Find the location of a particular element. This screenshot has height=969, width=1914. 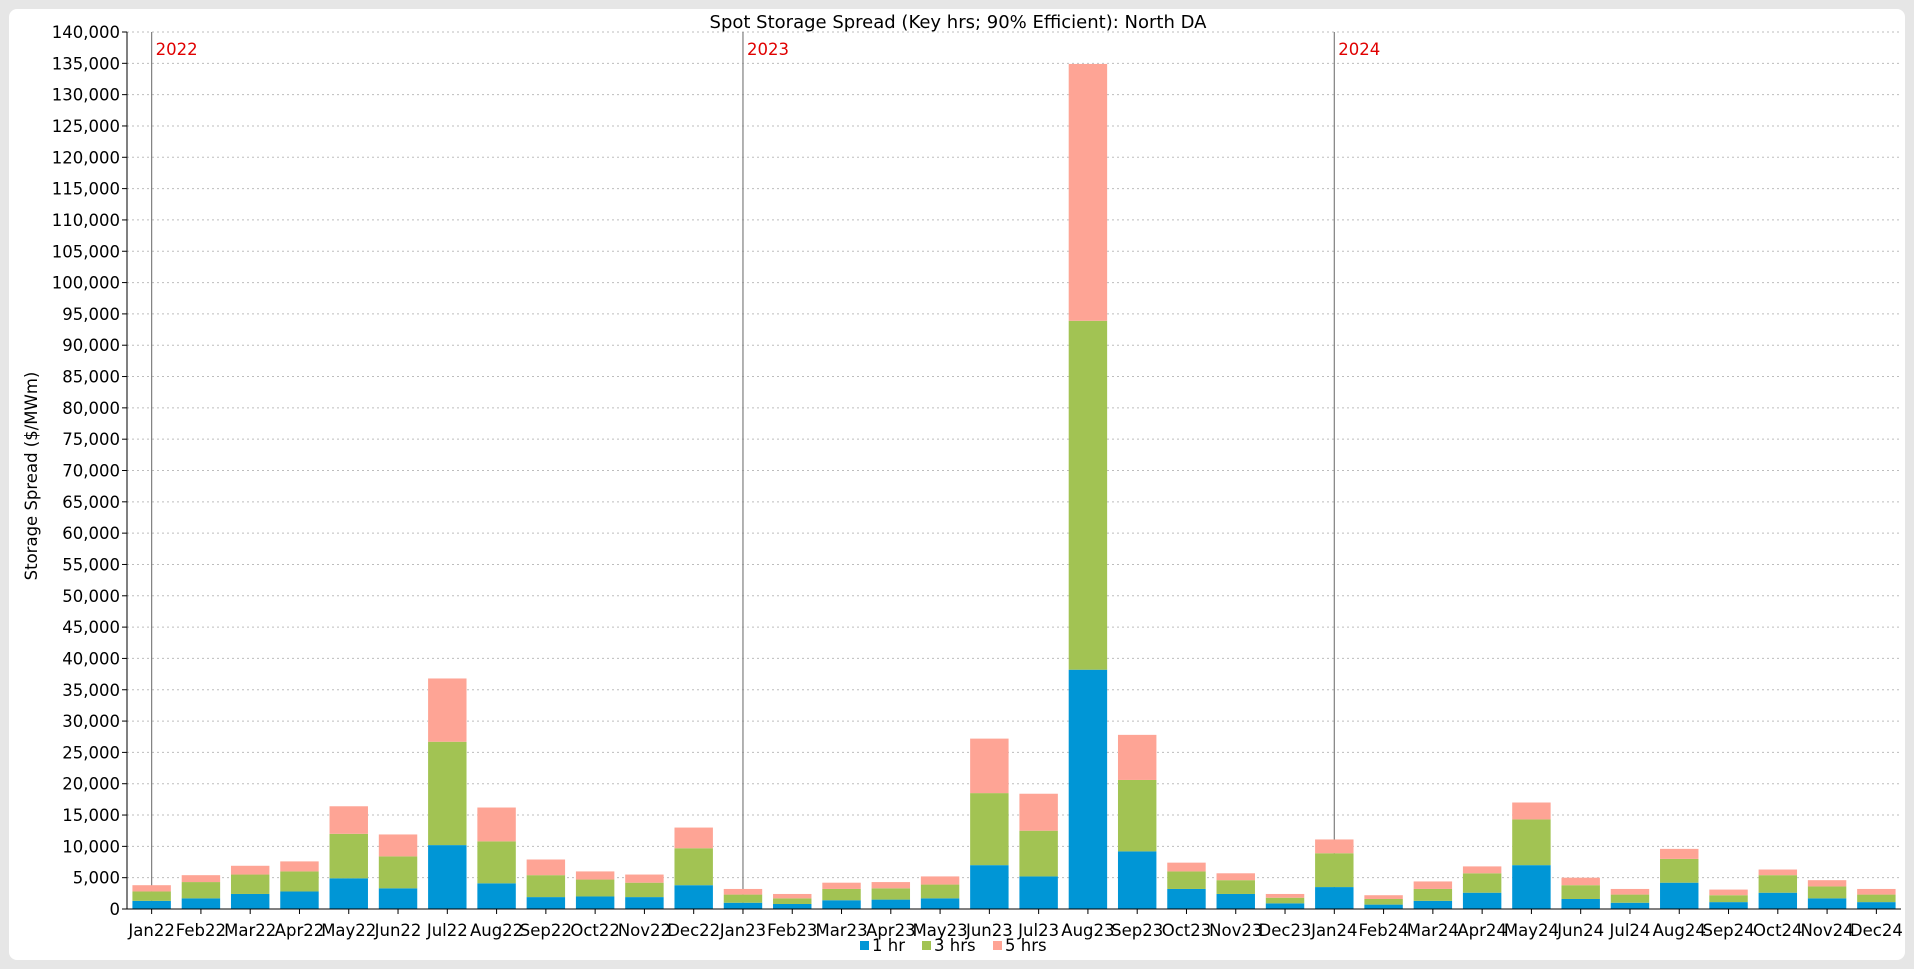

legend-label: 5 hrs is located at coordinates (1026, 945).